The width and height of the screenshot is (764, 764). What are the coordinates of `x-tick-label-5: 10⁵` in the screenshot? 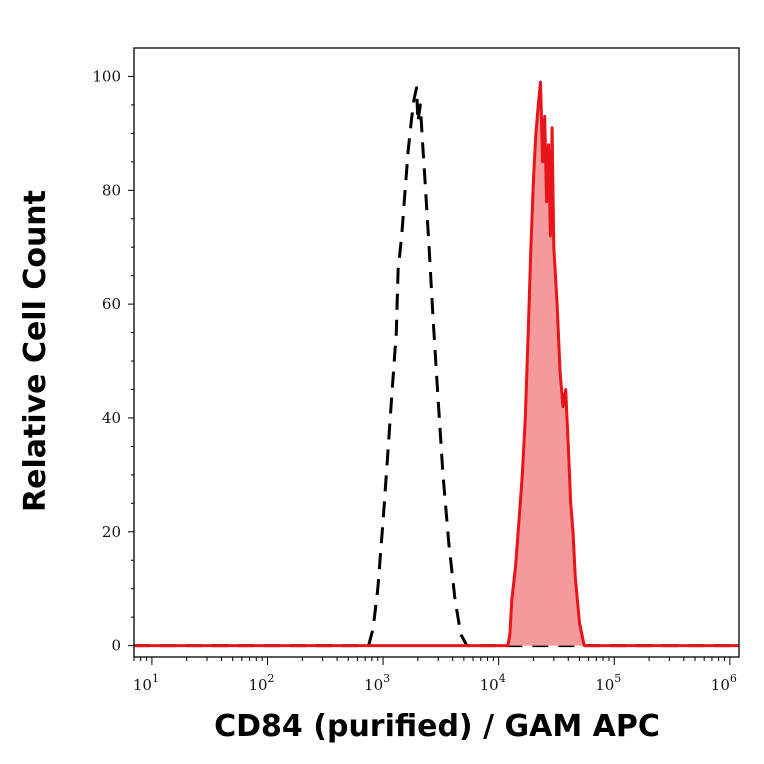 It's located at (608, 683).